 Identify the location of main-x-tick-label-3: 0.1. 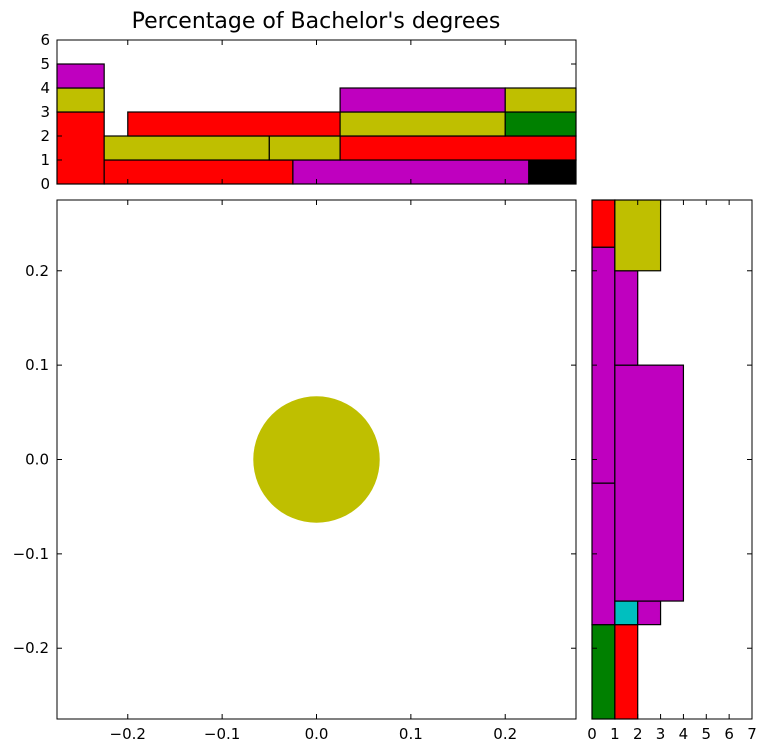
(411, 734).